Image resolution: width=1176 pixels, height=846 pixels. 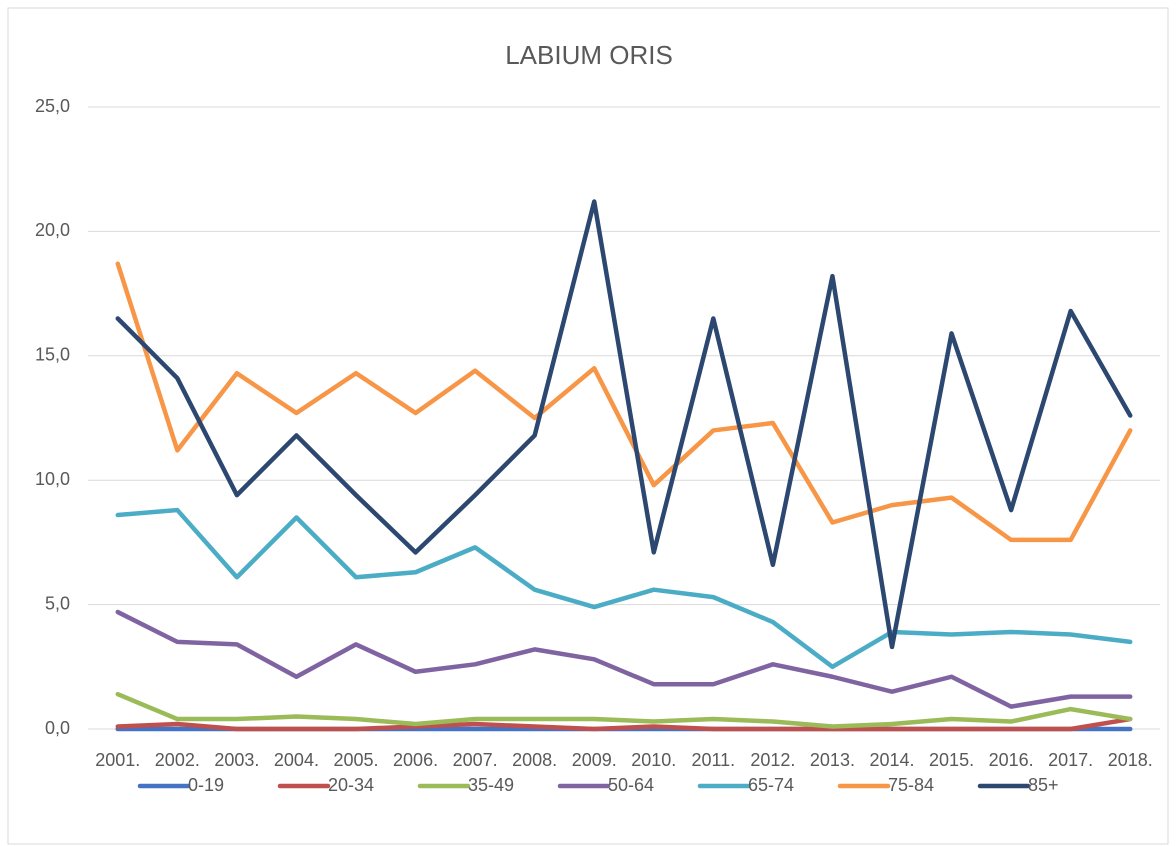 I want to click on y-tick-label: 0,0, so click(x=57, y=728).